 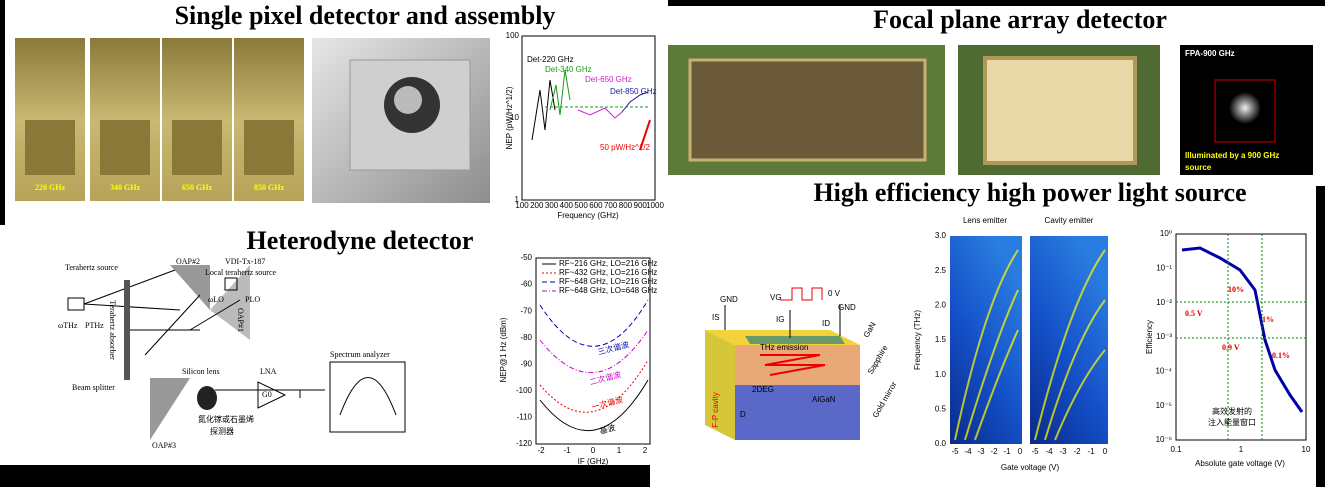 What do you see at coordinates (503, 349) in the screenshot?
I see `y-label: NEP@1 Hz (dBm)` at bounding box center [503, 349].